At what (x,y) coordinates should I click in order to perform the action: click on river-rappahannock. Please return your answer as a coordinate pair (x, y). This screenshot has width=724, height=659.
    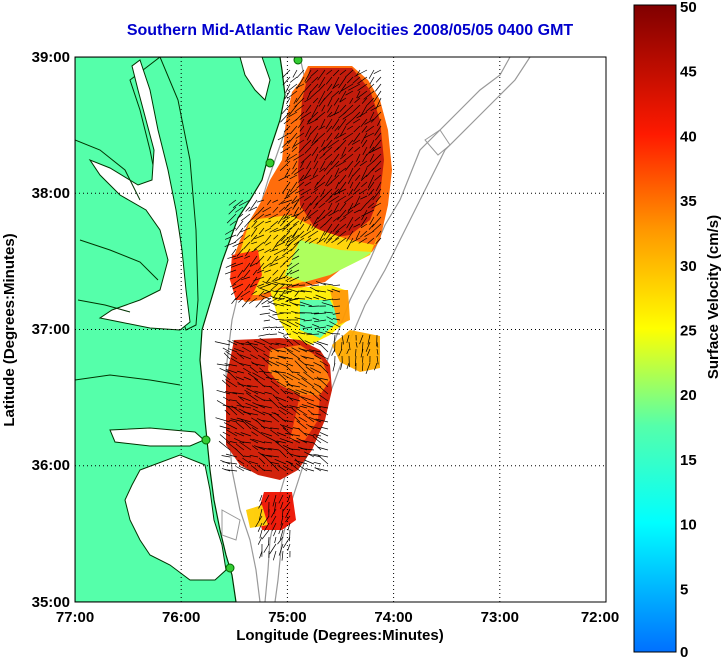
    Looking at the image, I should click on (119, 260).